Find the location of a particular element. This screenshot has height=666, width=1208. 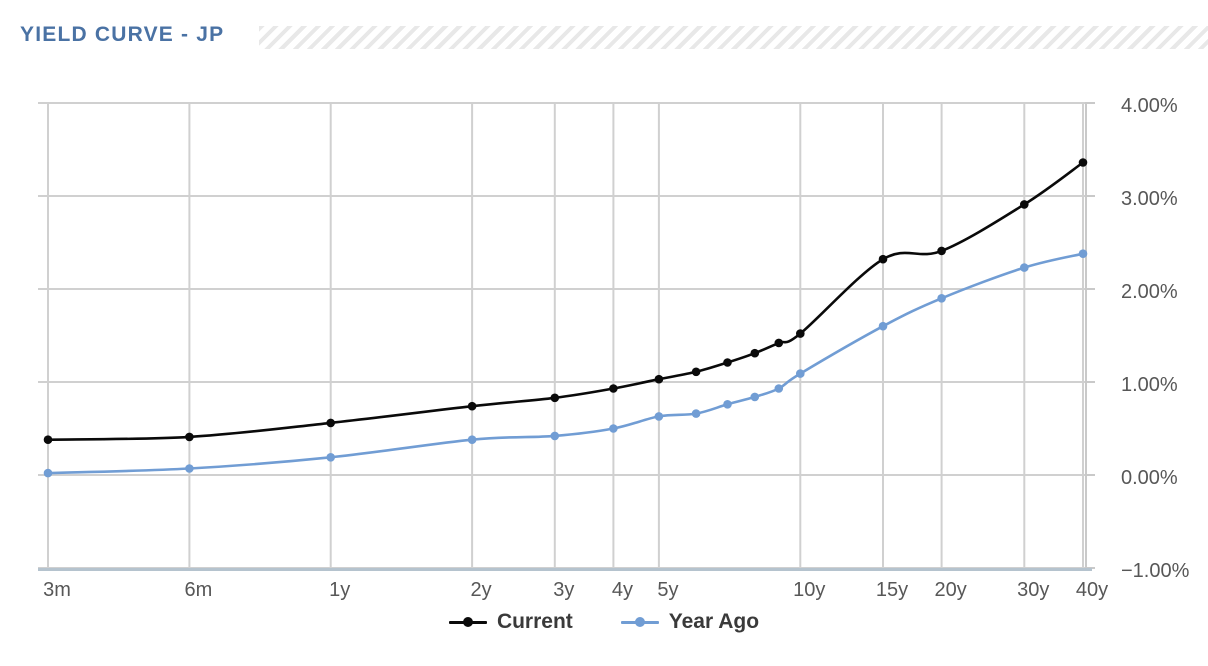

y-tick-label: 4.00% is located at coordinates (1149, 106).